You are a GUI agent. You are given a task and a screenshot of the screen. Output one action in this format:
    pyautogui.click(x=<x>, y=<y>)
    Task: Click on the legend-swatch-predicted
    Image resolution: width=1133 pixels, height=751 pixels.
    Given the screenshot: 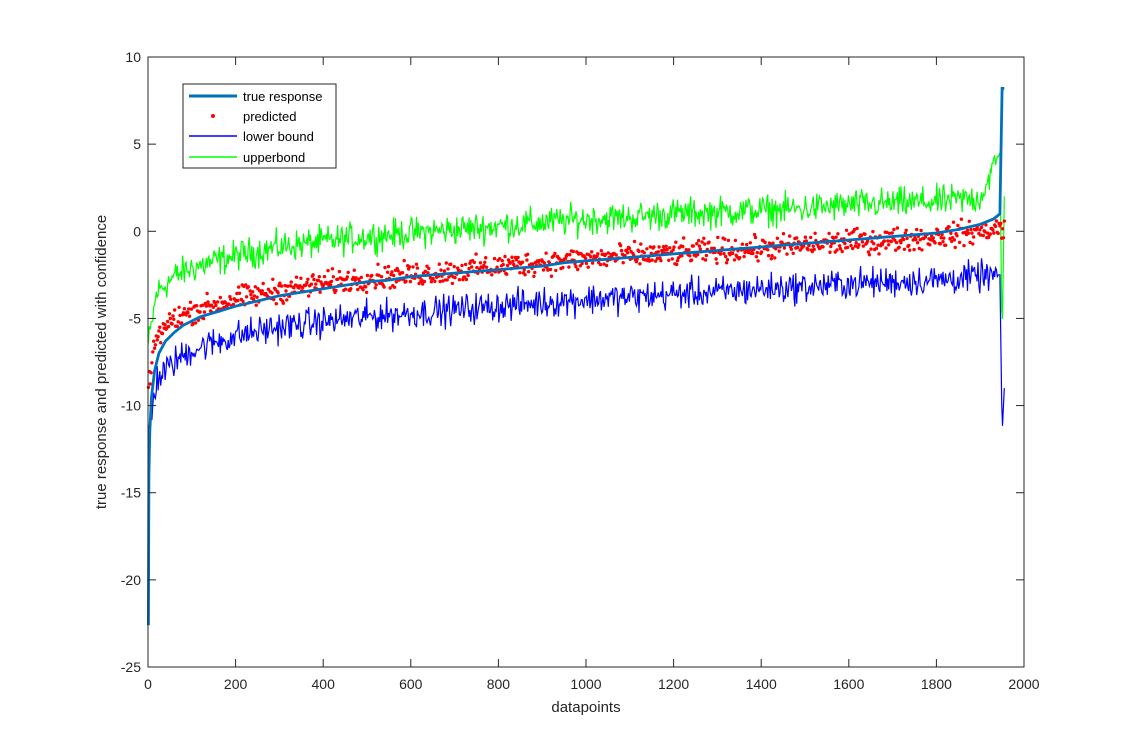 What is the action you would take?
    pyautogui.click(x=213, y=116)
    